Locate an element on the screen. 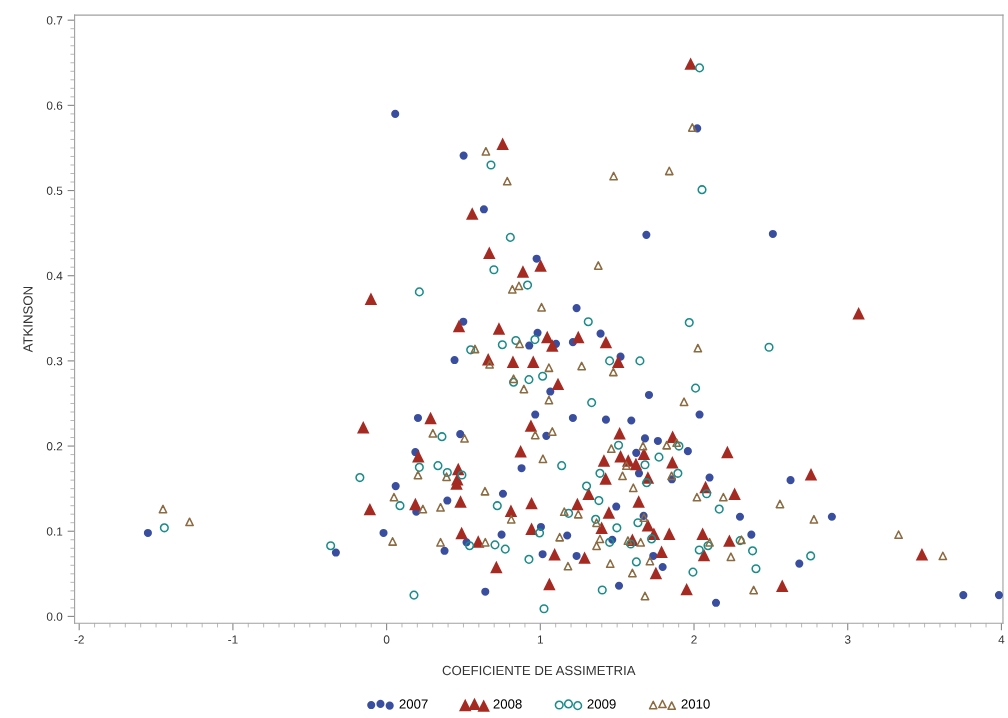 The height and width of the screenshot is (718, 1008). x-tick-label: -2 is located at coordinates (79, 639).